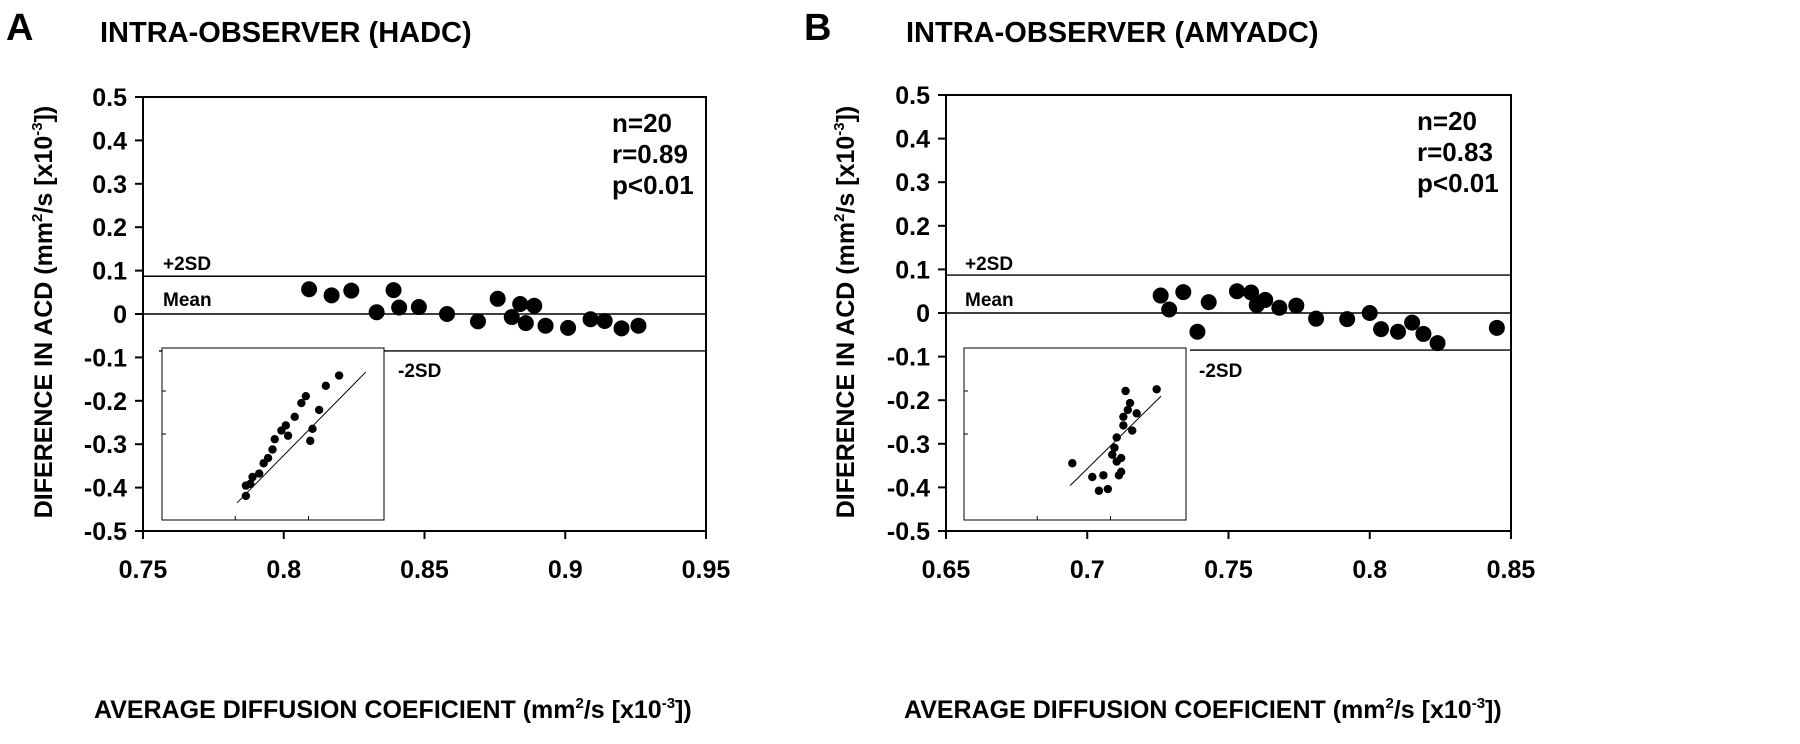 This screenshot has width=1800, height=744. What do you see at coordinates (908, 532) in the screenshot?
I see `y-tick-label: -0.5` at bounding box center [908, 532].